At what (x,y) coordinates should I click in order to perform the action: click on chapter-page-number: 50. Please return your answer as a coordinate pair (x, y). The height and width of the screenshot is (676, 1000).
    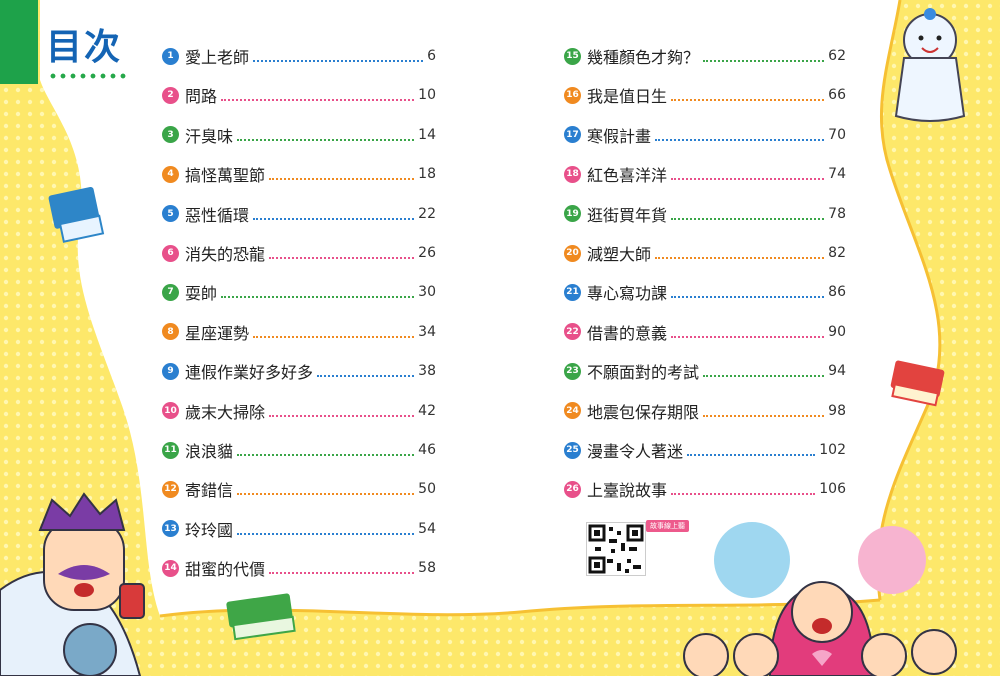
    Looking at the image, I should click on (427, 489).